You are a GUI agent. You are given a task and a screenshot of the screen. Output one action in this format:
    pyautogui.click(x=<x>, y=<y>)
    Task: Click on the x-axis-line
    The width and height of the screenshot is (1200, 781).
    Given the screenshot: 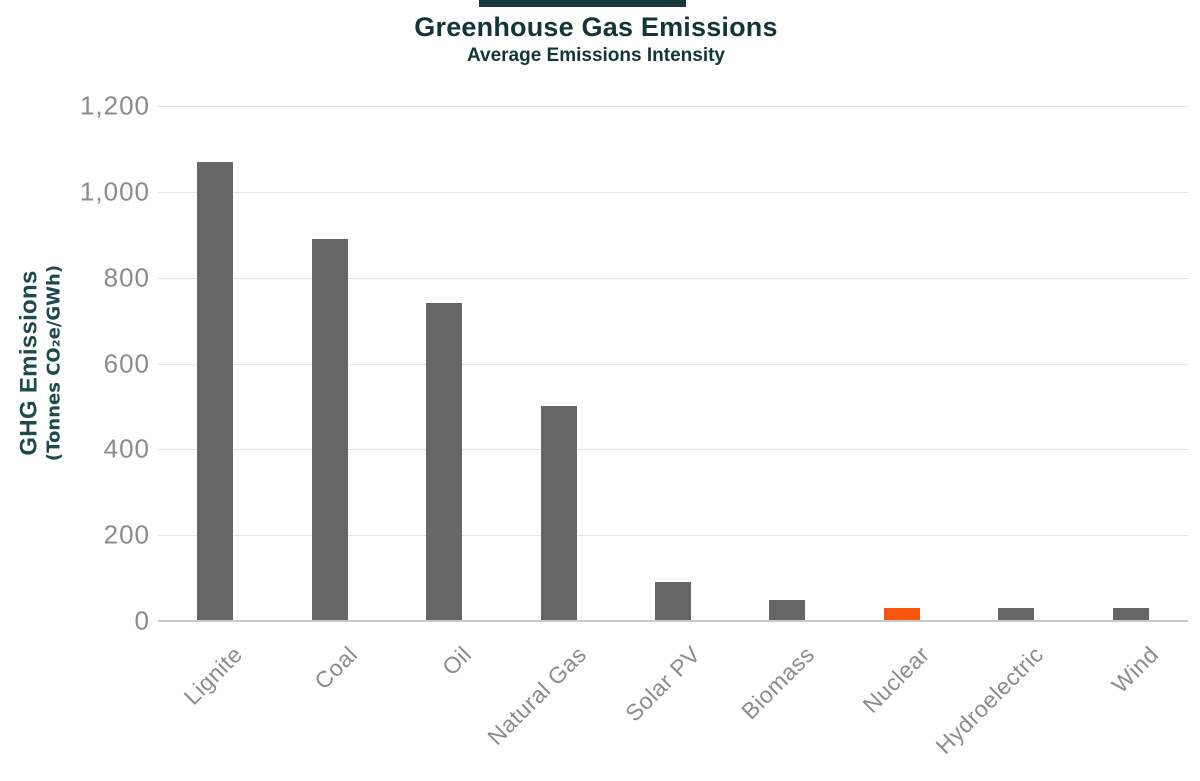 What is the action you would take?
    pyautogui.click(x=673, y=621)
    